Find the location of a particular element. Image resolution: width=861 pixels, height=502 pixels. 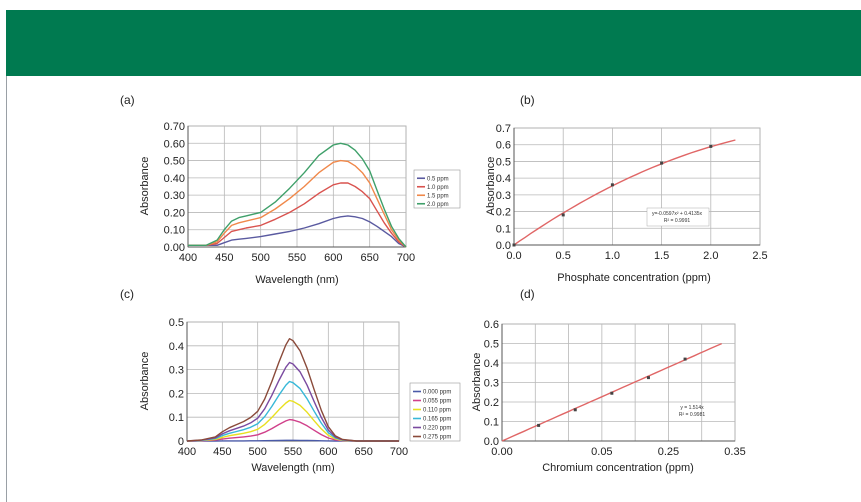

header-banner is located at coordinates (433, 43).